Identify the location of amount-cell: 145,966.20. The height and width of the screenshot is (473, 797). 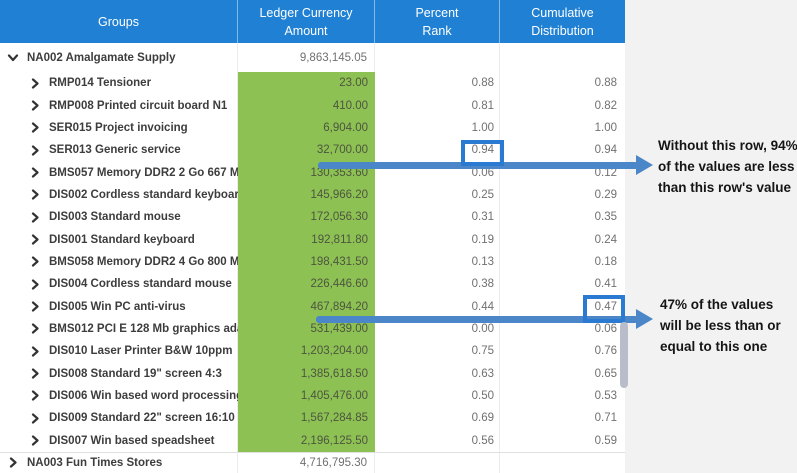
(306, 195).